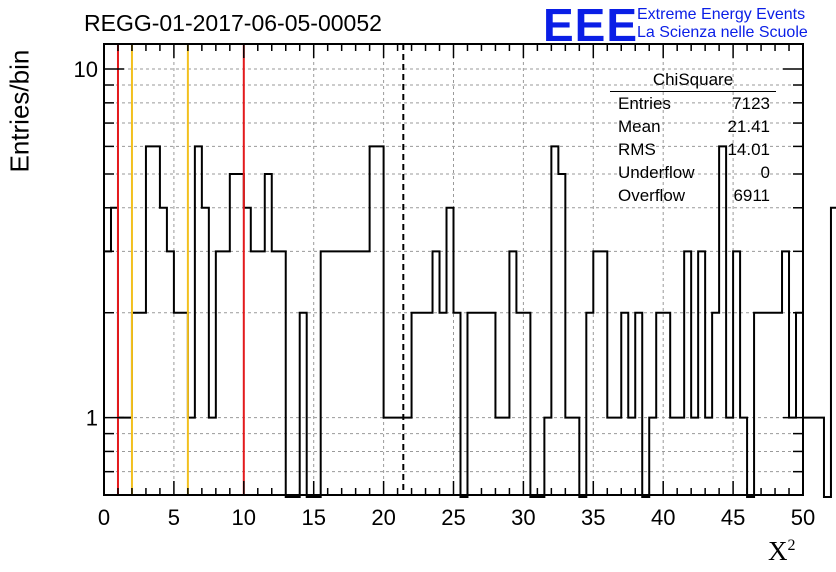 This screenshot has width=836, height=572. What do you see at coordinates (104, 517) in the screenshot?
I see `x-tick-label: 0` at bounding box center [104, 517].